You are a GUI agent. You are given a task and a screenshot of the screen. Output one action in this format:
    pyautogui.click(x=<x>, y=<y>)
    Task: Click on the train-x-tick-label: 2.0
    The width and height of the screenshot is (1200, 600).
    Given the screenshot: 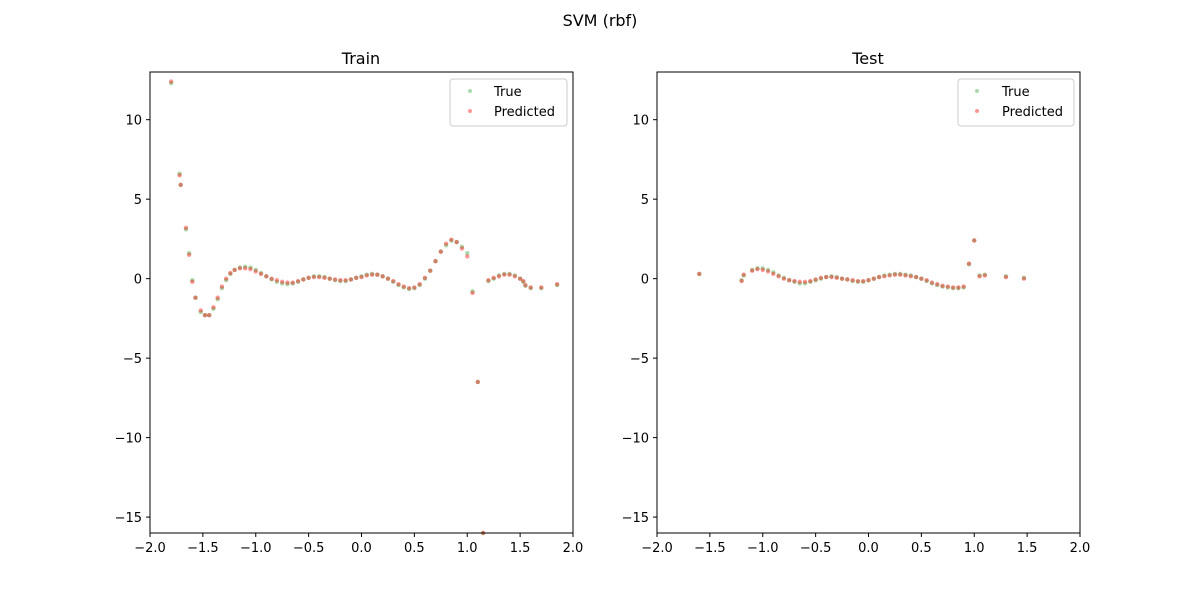 What is the action you would take?
    pyautogui.click(x=573, y=548)
    